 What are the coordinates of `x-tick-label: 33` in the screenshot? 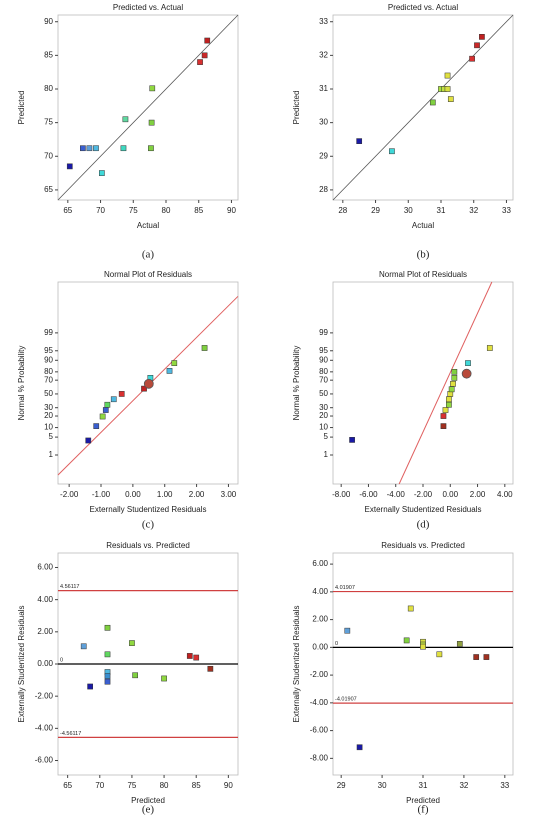 It's located at (506, 210).